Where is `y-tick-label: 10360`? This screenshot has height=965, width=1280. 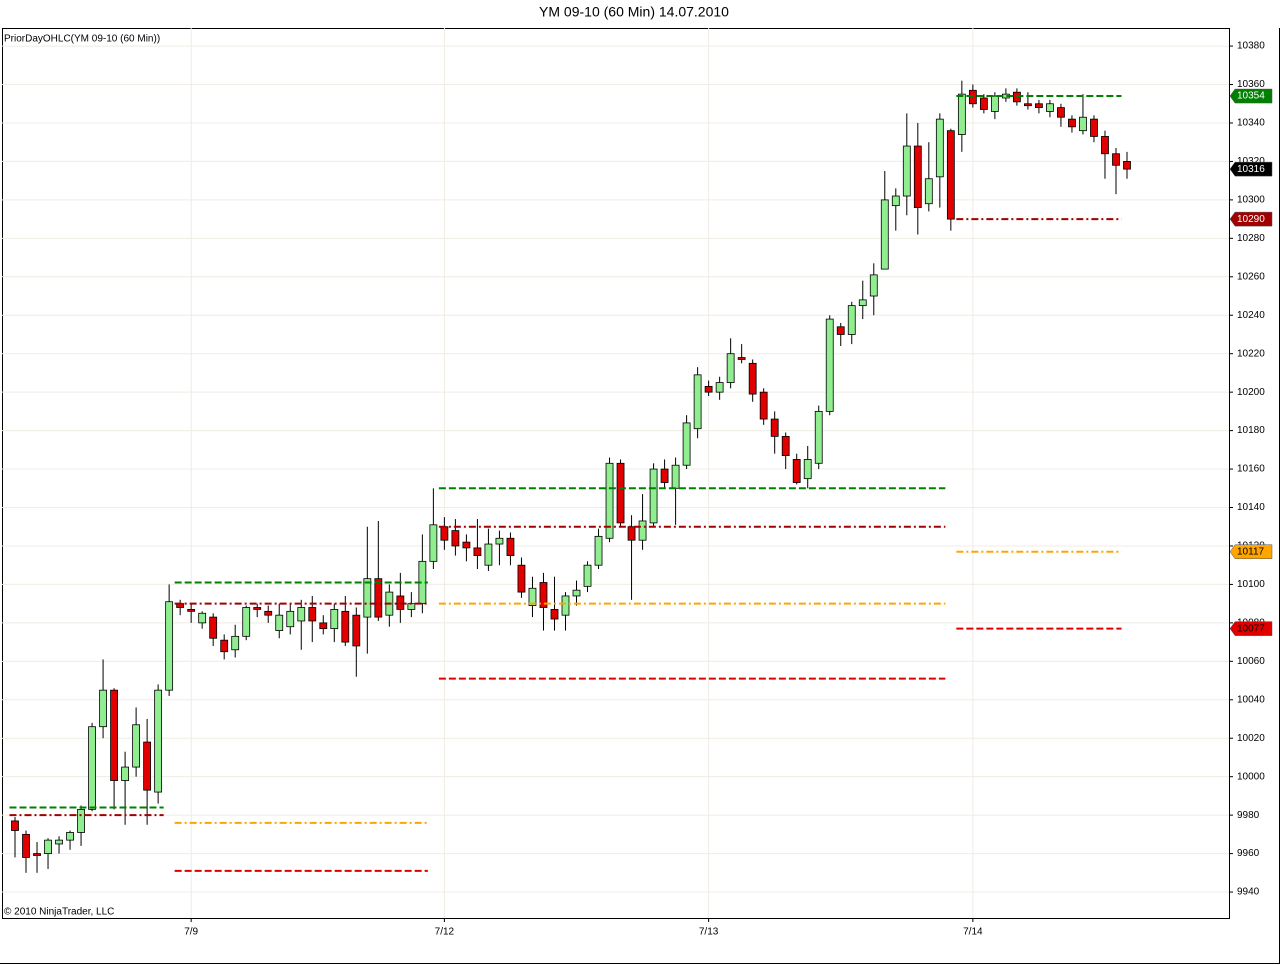 y-tick-label: 10360 is located at coordinates (1251, 84).